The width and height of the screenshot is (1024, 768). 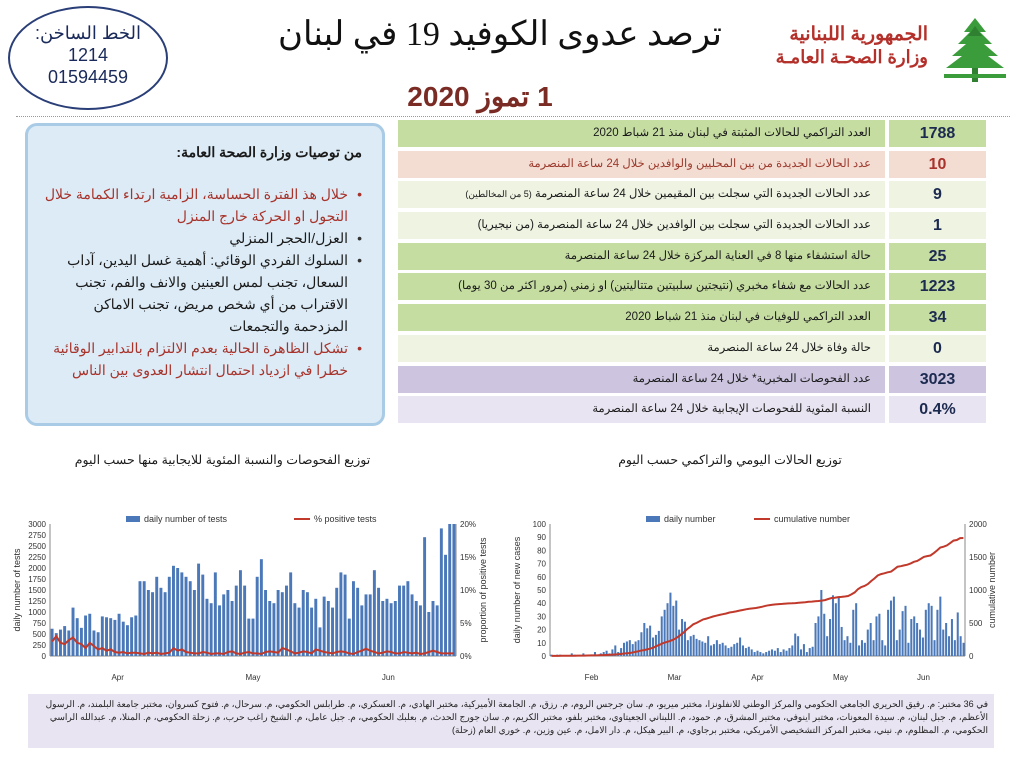 I want to click on stat-value: 10, so click(x=937, y=164).